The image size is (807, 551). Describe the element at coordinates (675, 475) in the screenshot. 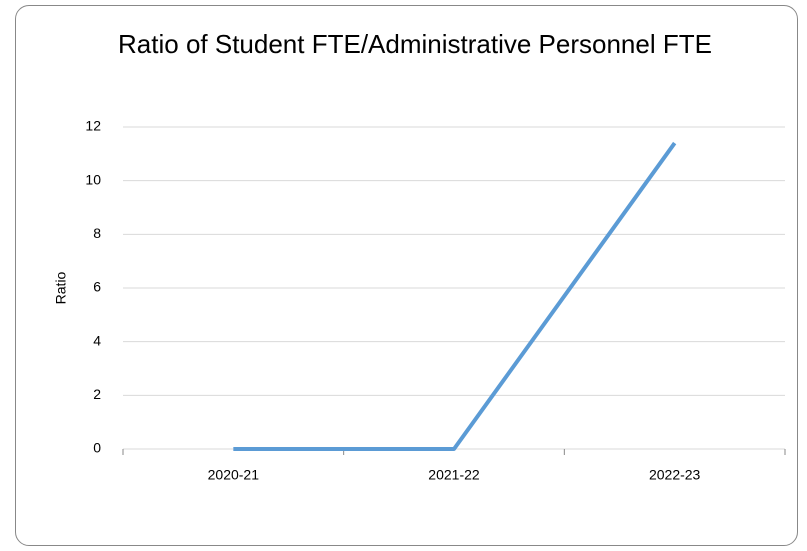

I see `x-tick-label: 2022-23` at that location.